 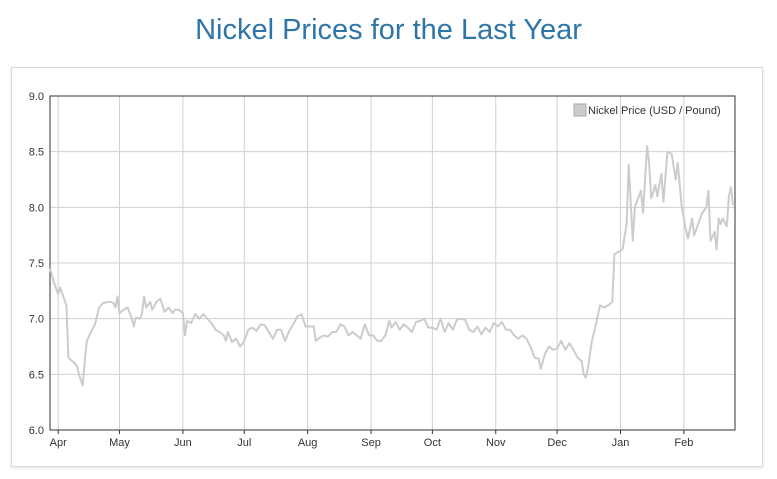 I want to click on chart-title: Nickel Prices for the Last Year, so click(x=388, y=30).